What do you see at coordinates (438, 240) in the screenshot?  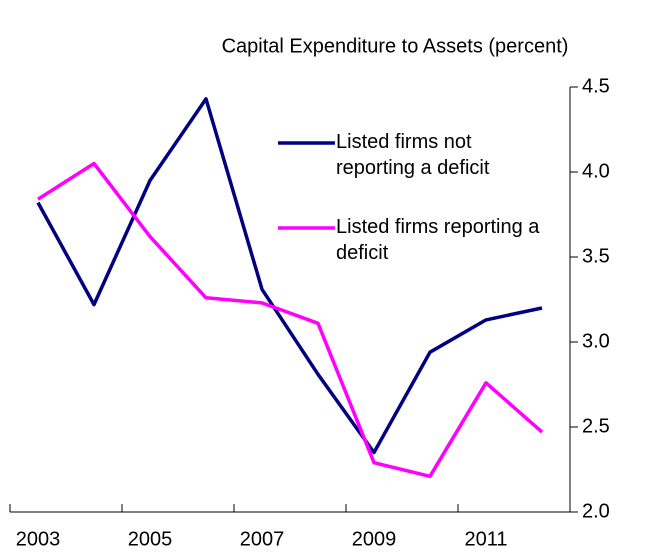 I see `legend-label: Listed firms reporting a deficit` at bounding box center [438, 240].